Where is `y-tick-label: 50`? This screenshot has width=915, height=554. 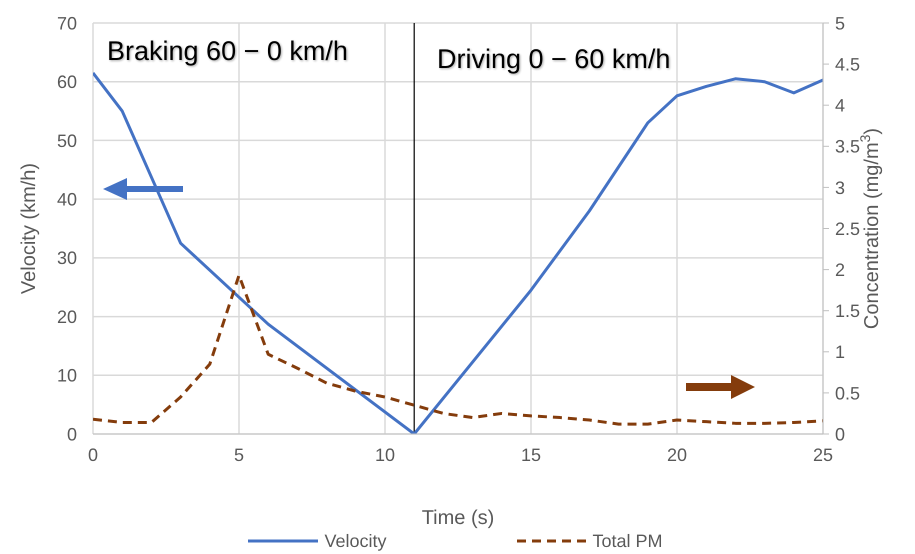 y-tick-label: 50 is located at coordinates (66, 140).